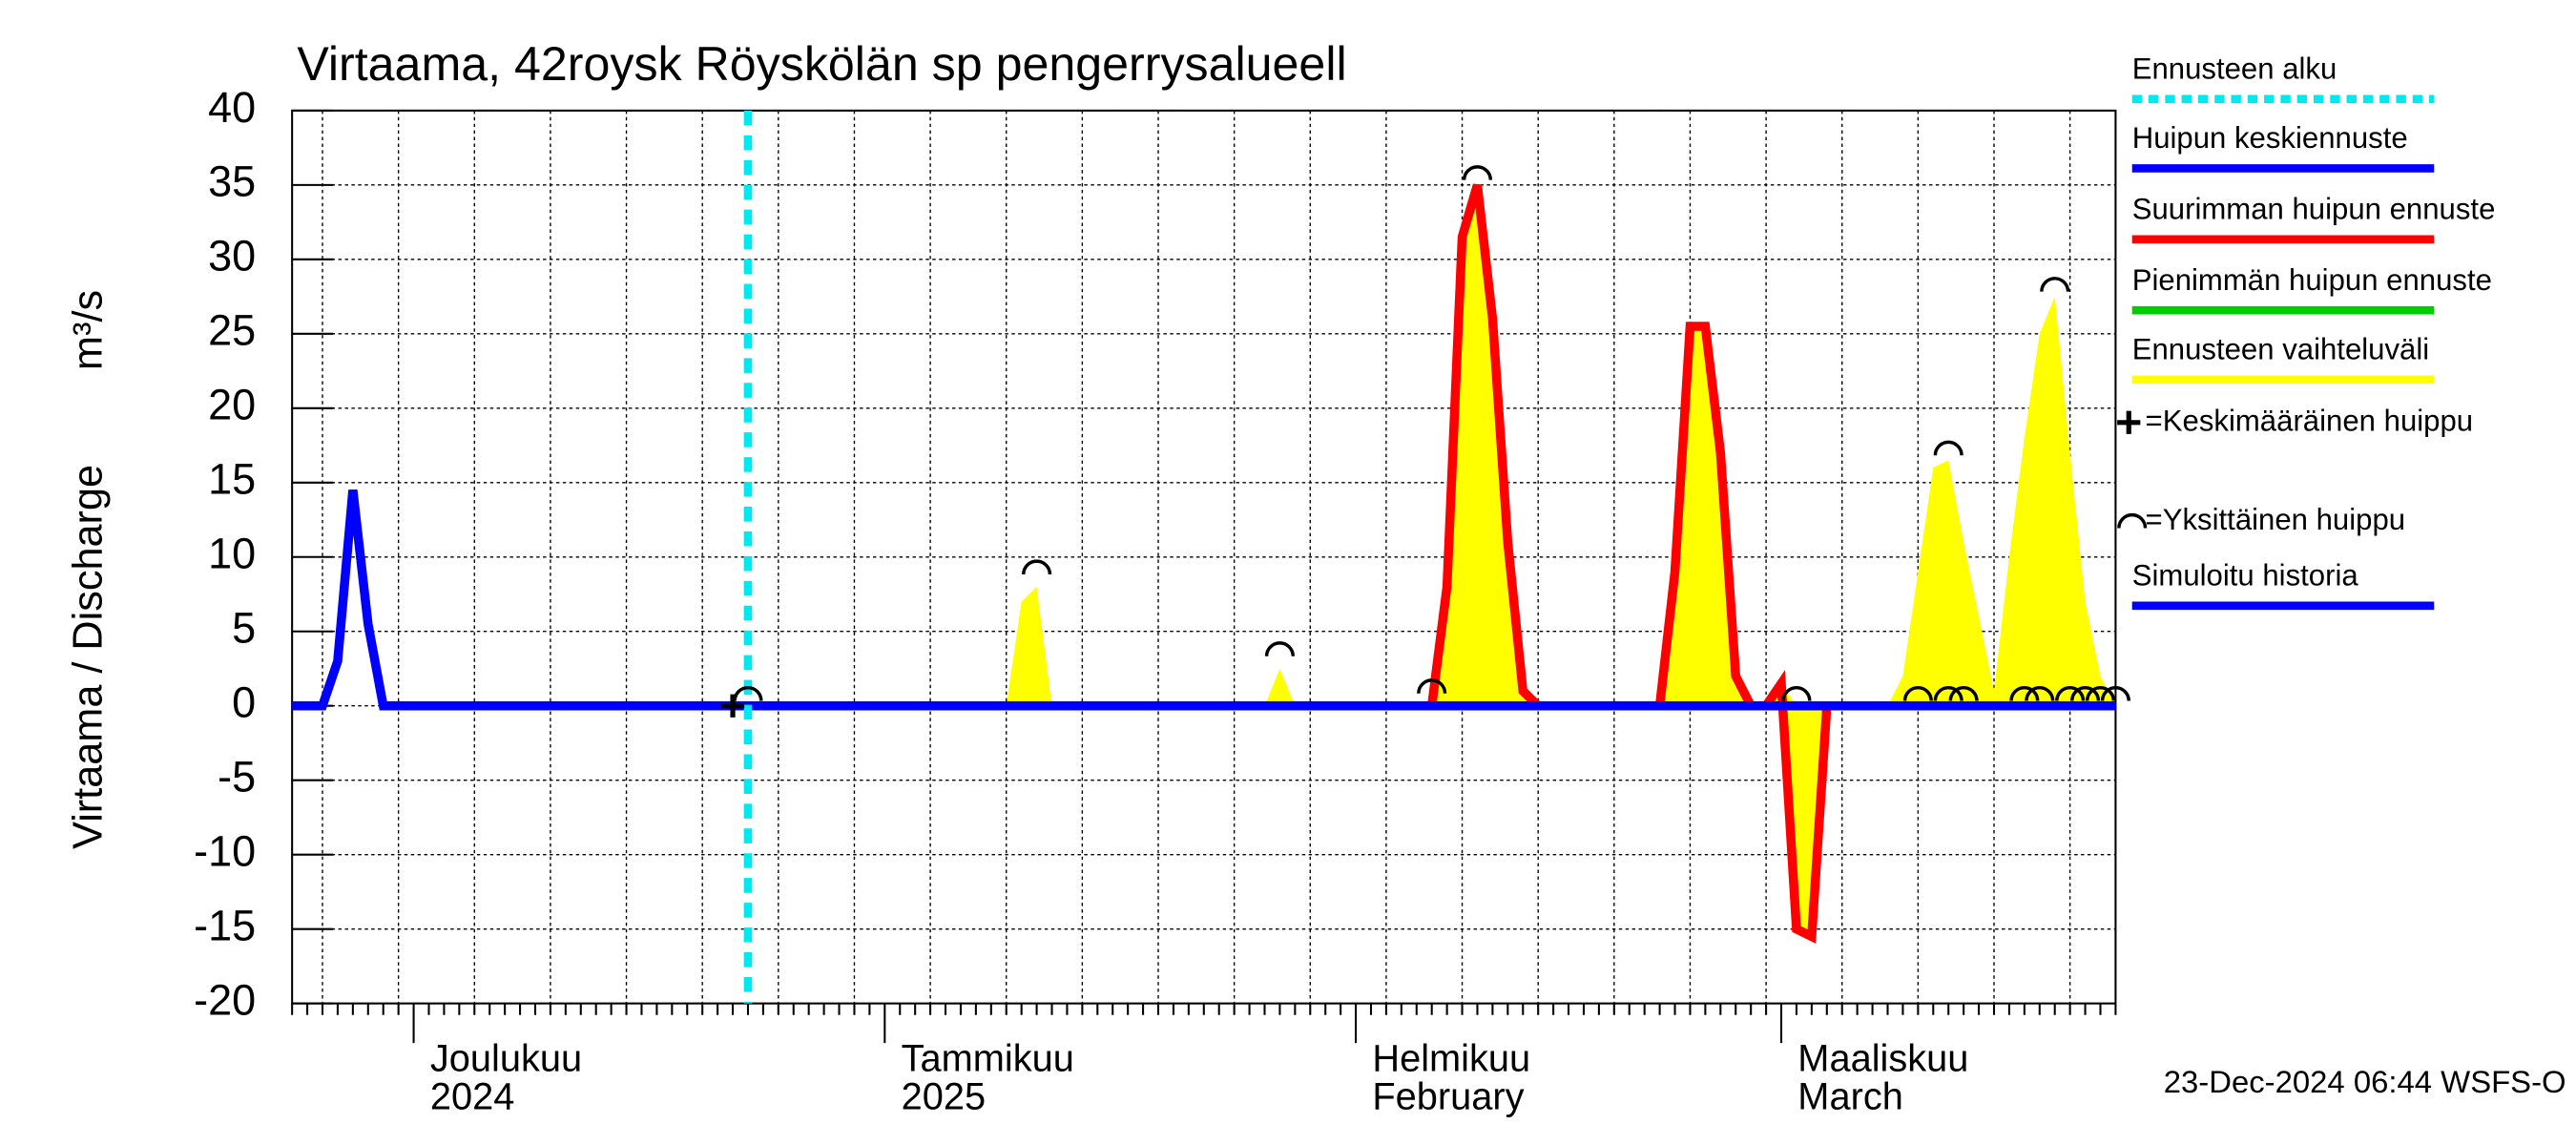 This screenshot has height=1145, width=2576. Describe the element at coordinates (89, 657) in the screenshot. I see `y-axis-label: Virtaama / Discharge` at that location.